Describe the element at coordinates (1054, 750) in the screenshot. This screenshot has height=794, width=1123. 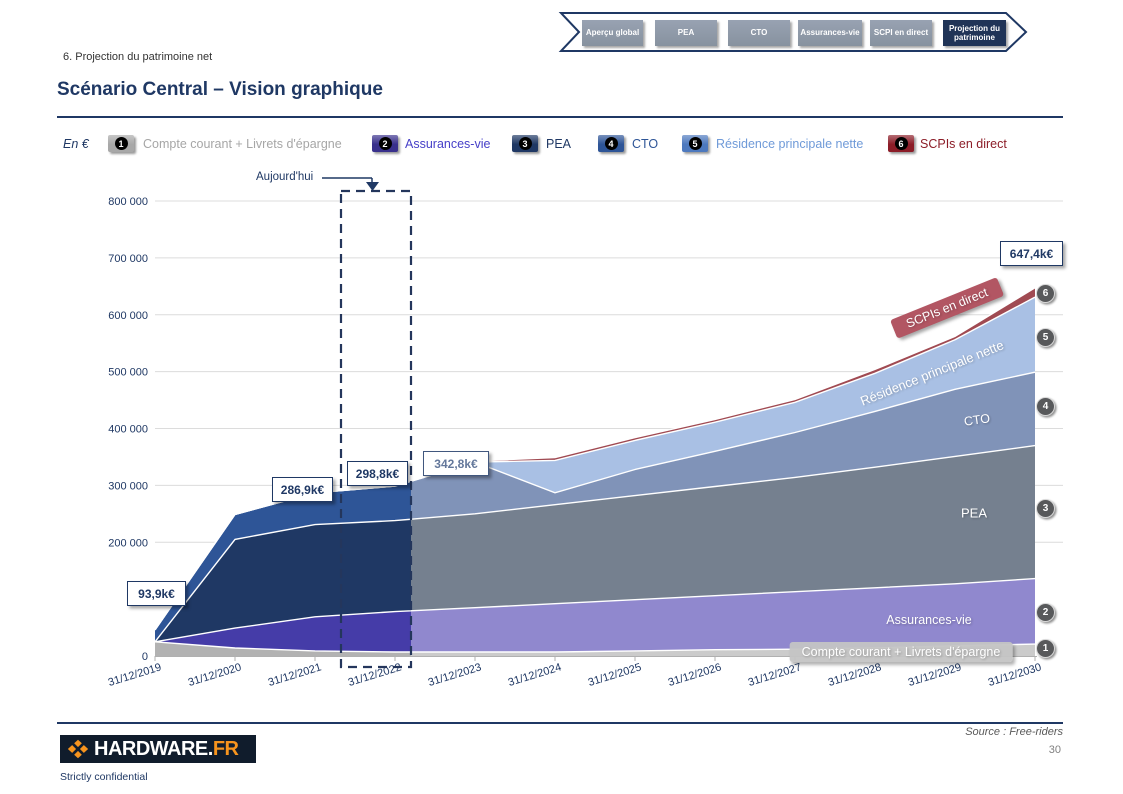
I see `page-number: 30` at that location.